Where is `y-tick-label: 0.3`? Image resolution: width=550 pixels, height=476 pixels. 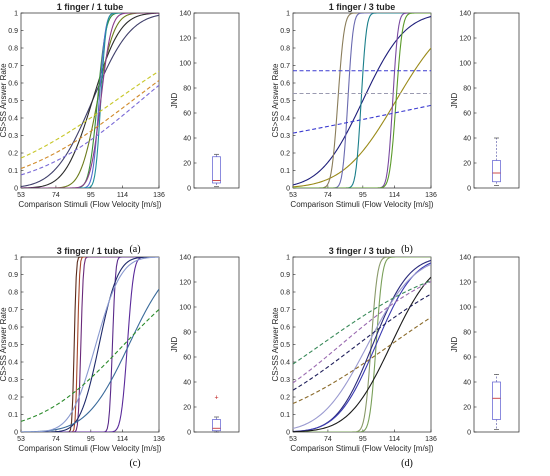 y-tick-label: 0.3 is located at coordinates (285, 380).